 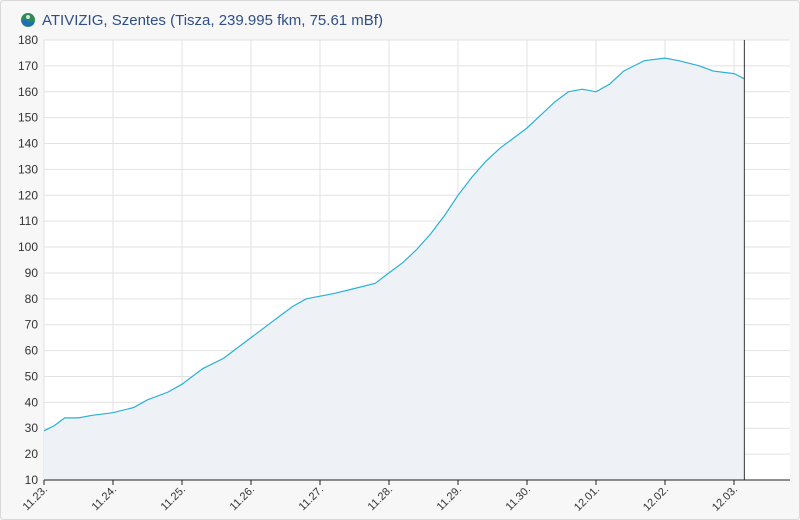 What do you see at coordinates (519, 499) in the screenshot?
I see `x-tick-label: 11.30.` at bounding box center [519, 499].